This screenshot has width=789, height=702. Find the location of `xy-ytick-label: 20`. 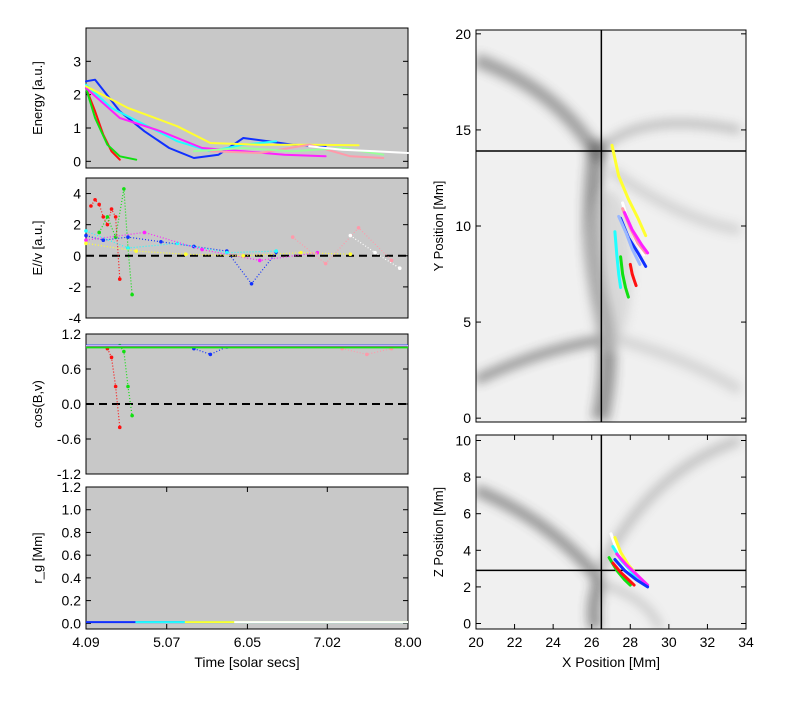

xy-ytick-label: 20 is located at coordinates (463, 34).